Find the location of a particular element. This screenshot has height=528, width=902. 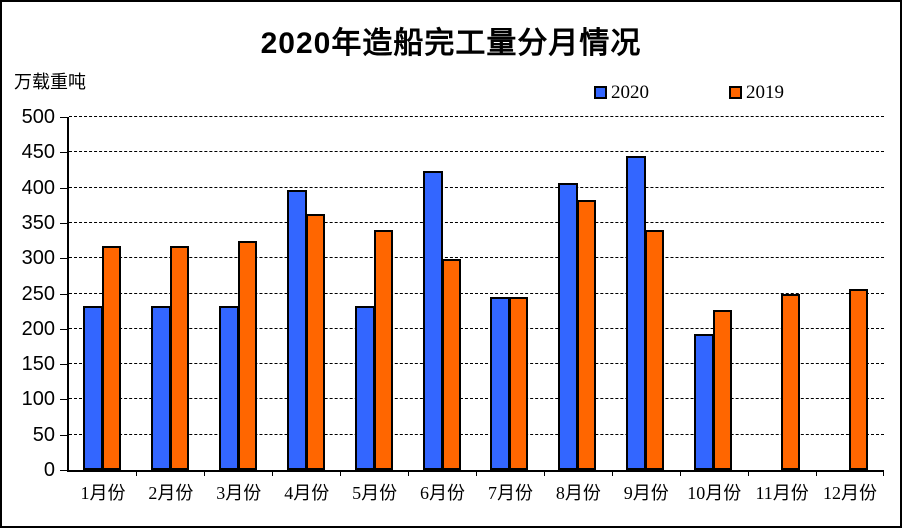

x-axis-label-4月份: 4月份 is located at coordinates (307, 493).